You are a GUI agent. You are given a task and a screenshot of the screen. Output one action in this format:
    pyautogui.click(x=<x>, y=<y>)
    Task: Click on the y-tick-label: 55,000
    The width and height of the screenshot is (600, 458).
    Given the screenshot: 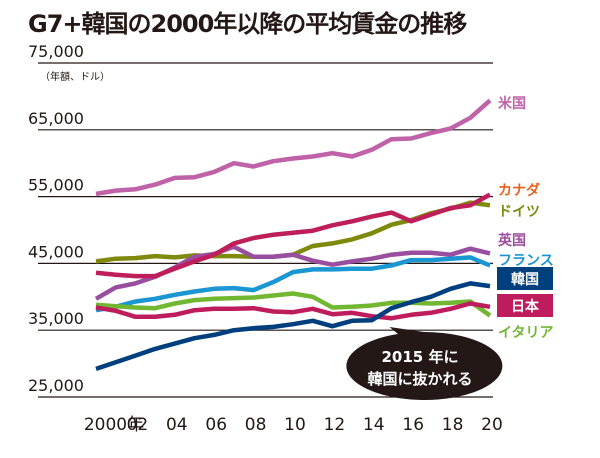 What is the action you would take?
    pyautogui.click(x=56, y=185)
    